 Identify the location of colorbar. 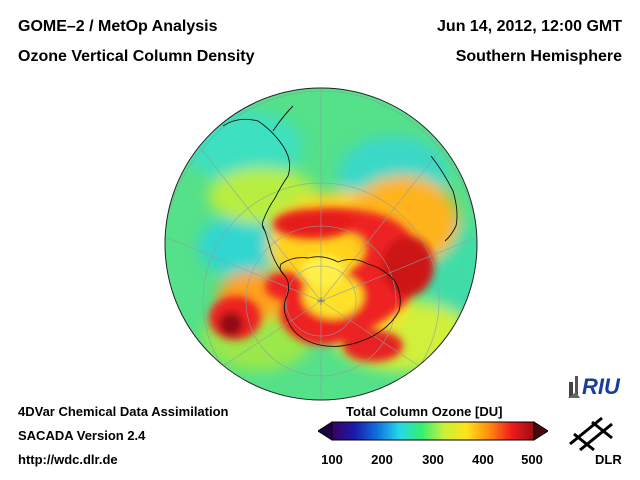
(433, 431).